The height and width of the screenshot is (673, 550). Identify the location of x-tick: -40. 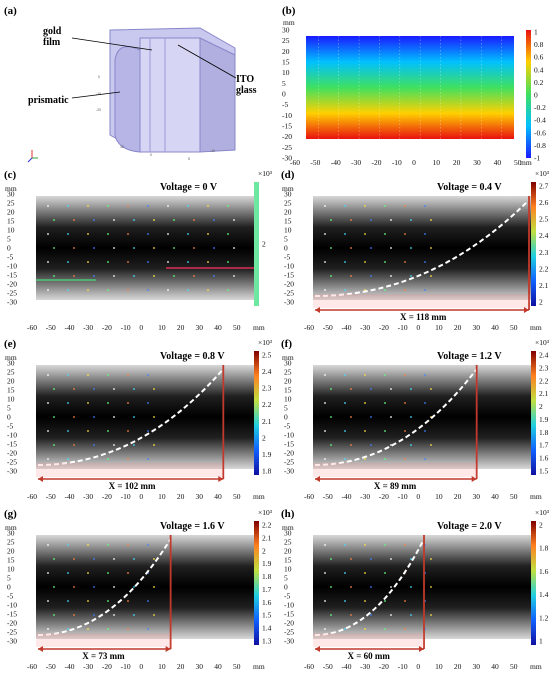
(346, 666).